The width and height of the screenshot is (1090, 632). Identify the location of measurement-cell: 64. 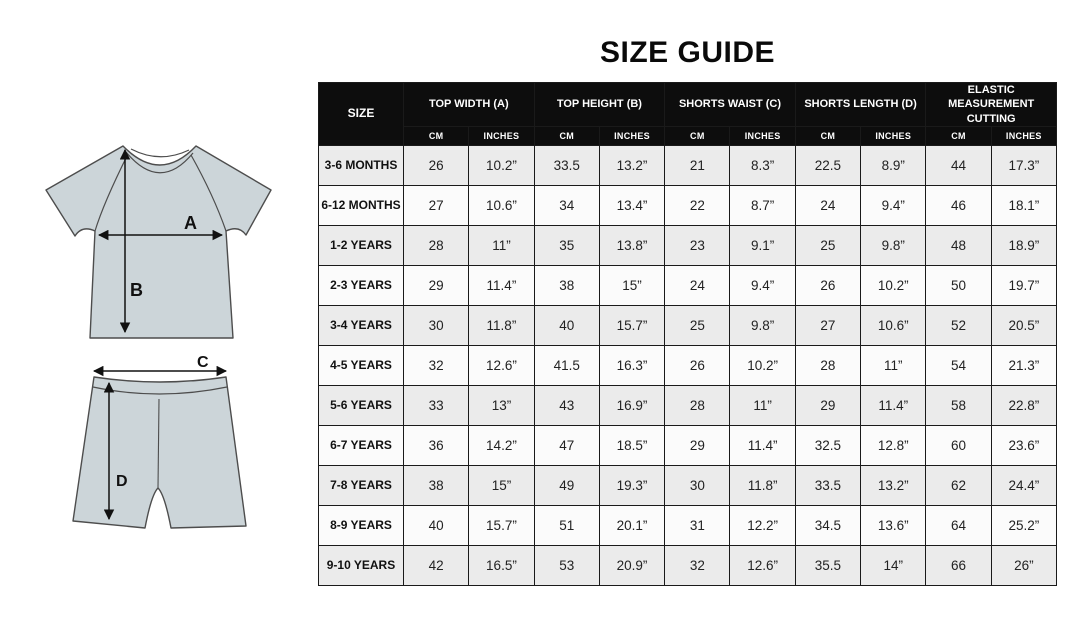
(958, 525).